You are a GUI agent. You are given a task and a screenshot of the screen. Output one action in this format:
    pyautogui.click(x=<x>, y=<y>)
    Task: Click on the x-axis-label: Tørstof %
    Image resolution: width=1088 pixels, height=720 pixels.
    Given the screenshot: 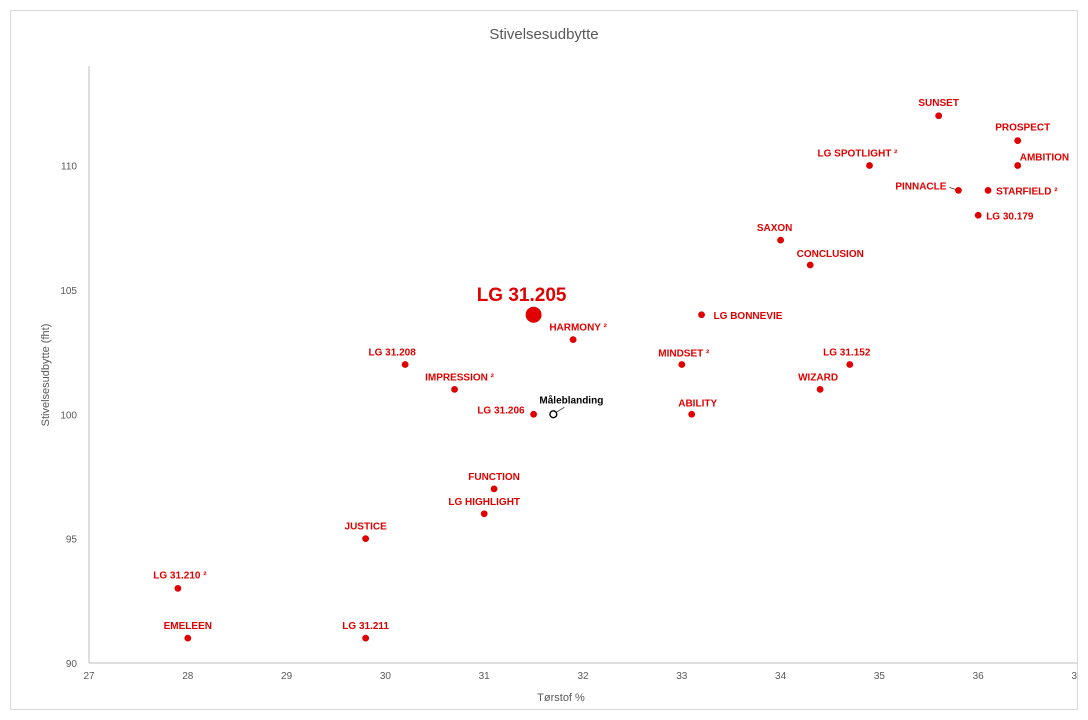 What is the action you would take?
    pyautogui.click(x=561, y=698)
    